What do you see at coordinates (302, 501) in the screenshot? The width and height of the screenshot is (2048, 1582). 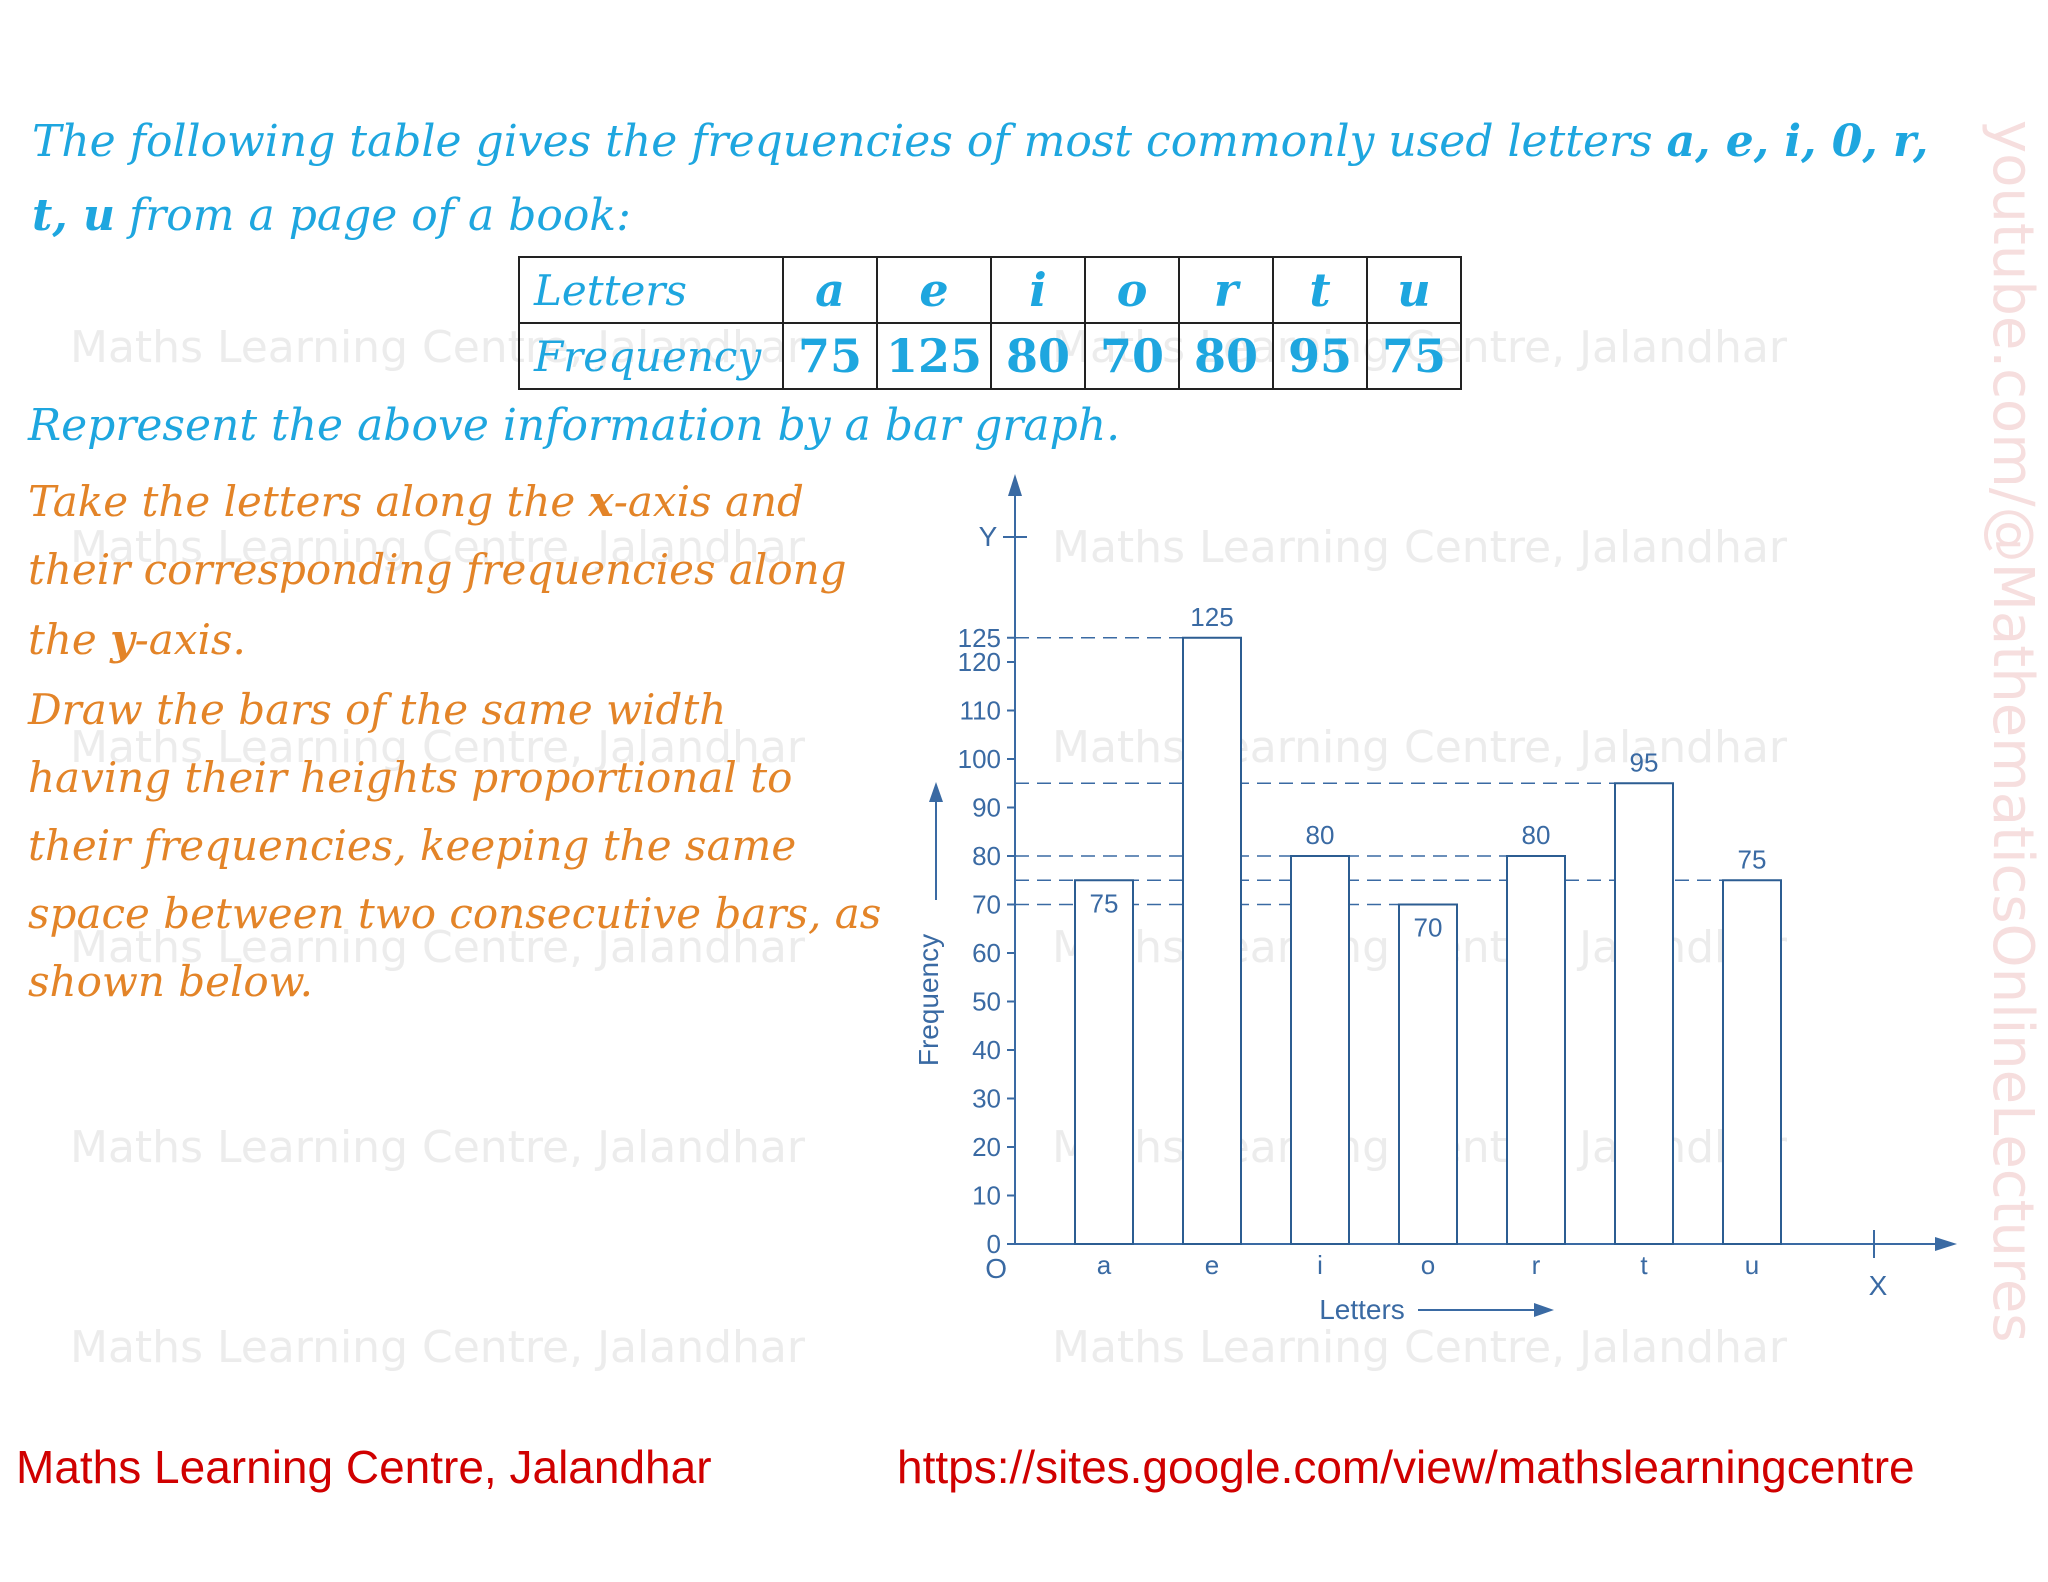 I see `solution-text: Take the letters along the` at bounding box center [302, 501].